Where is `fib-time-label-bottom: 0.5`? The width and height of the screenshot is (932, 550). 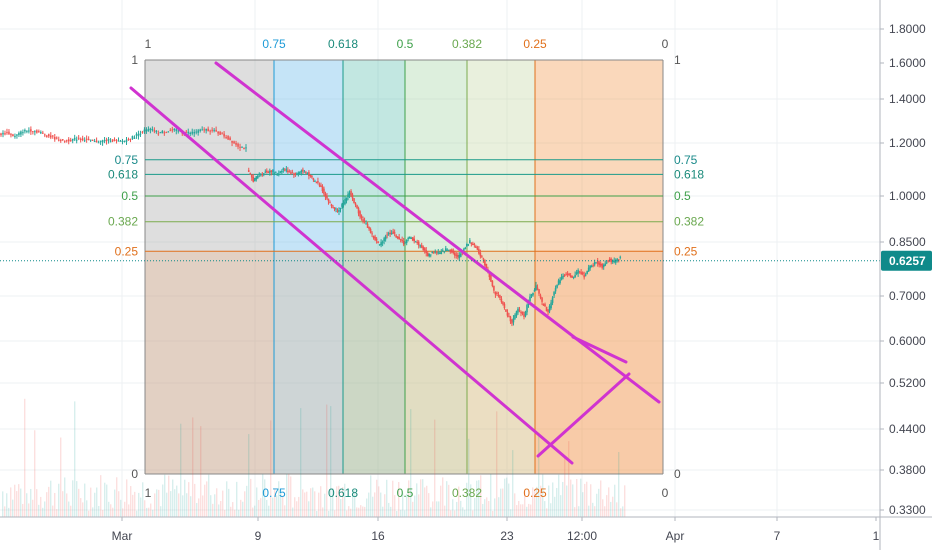
fib-time-label-bottom: 0.5 is located at coordinates (405, 493).